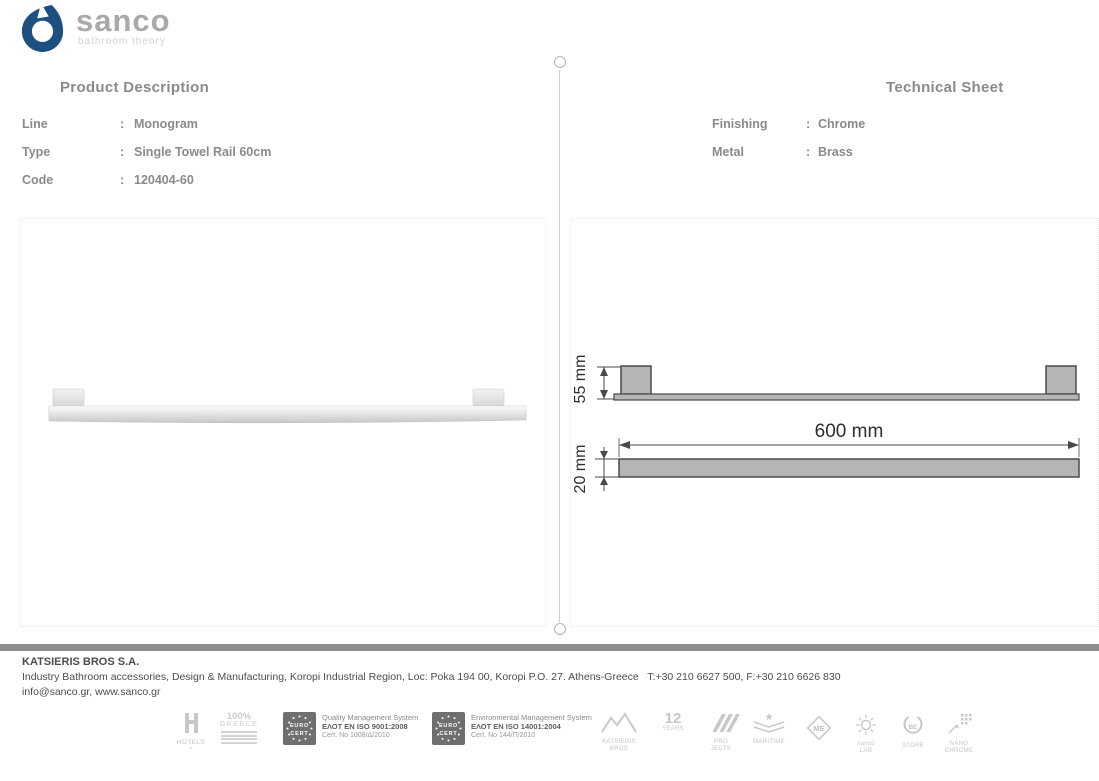  What do you see at coordinates (531, 717) in the screenshot?
I see `environmental-cert-line1: Environmental Management System` at bounding box center [531, 717].